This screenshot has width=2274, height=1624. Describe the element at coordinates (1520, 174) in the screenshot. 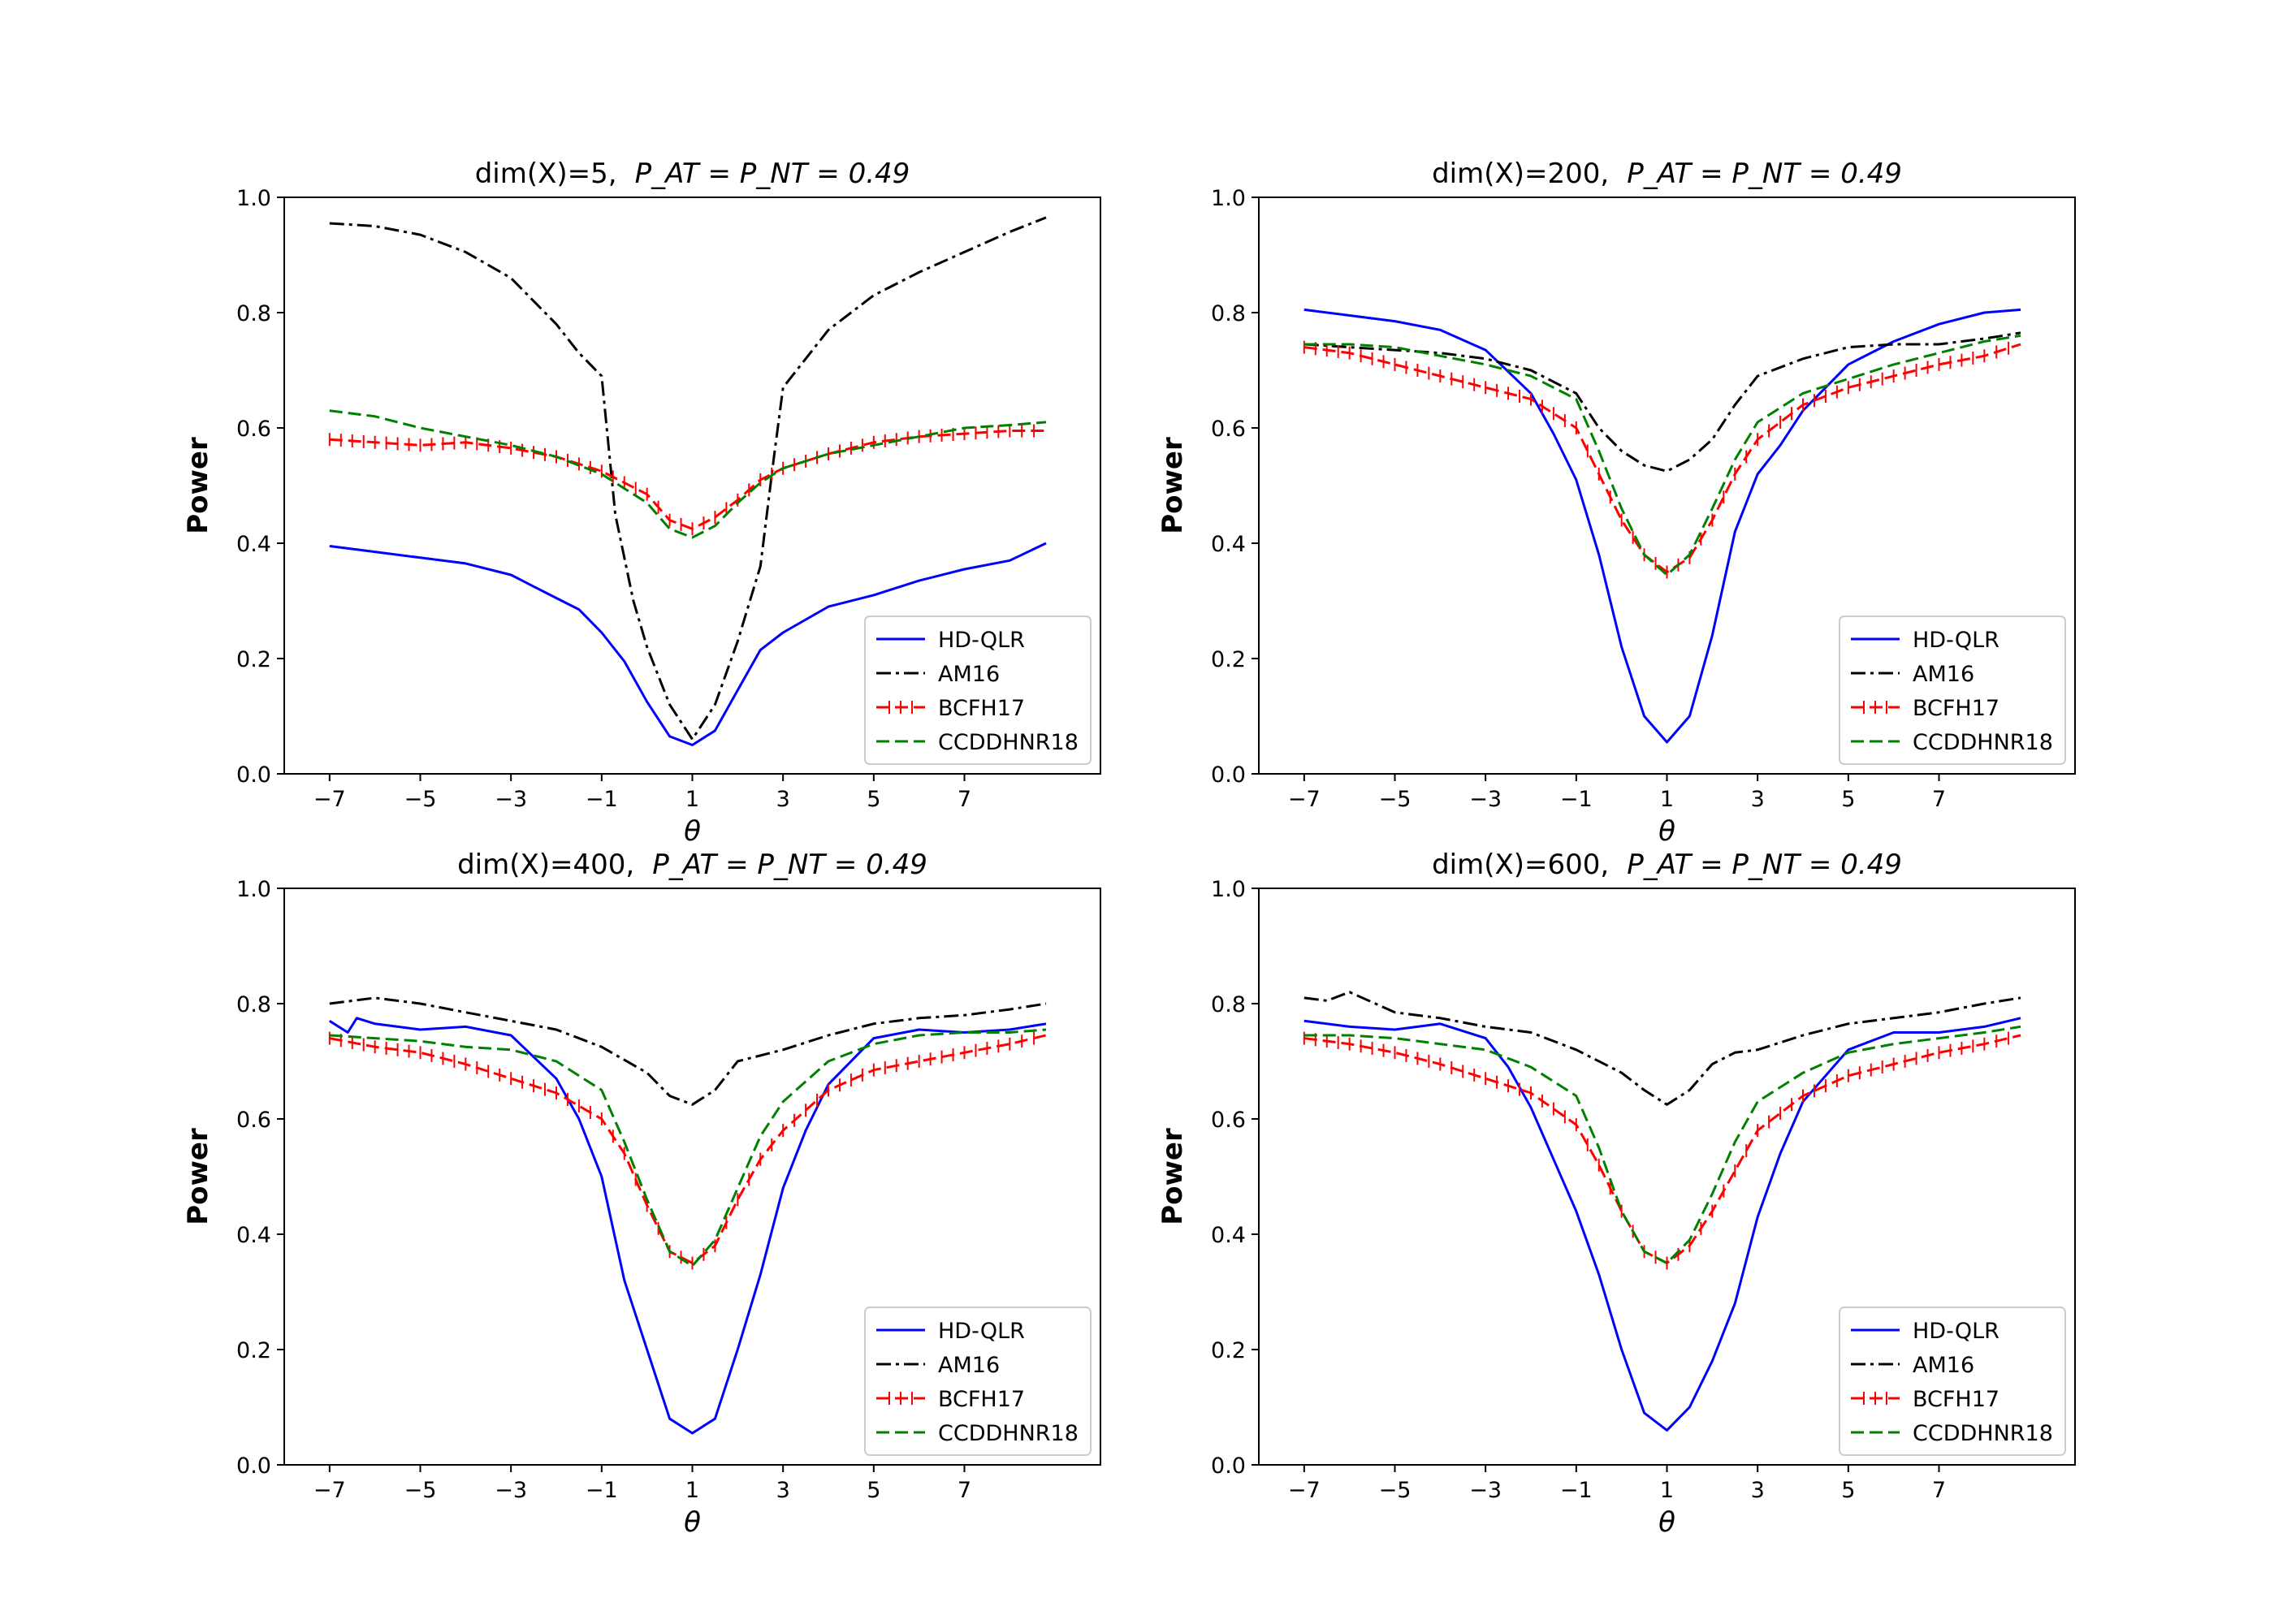

I see `panel-title-text: dim(X)=200,` at that location.